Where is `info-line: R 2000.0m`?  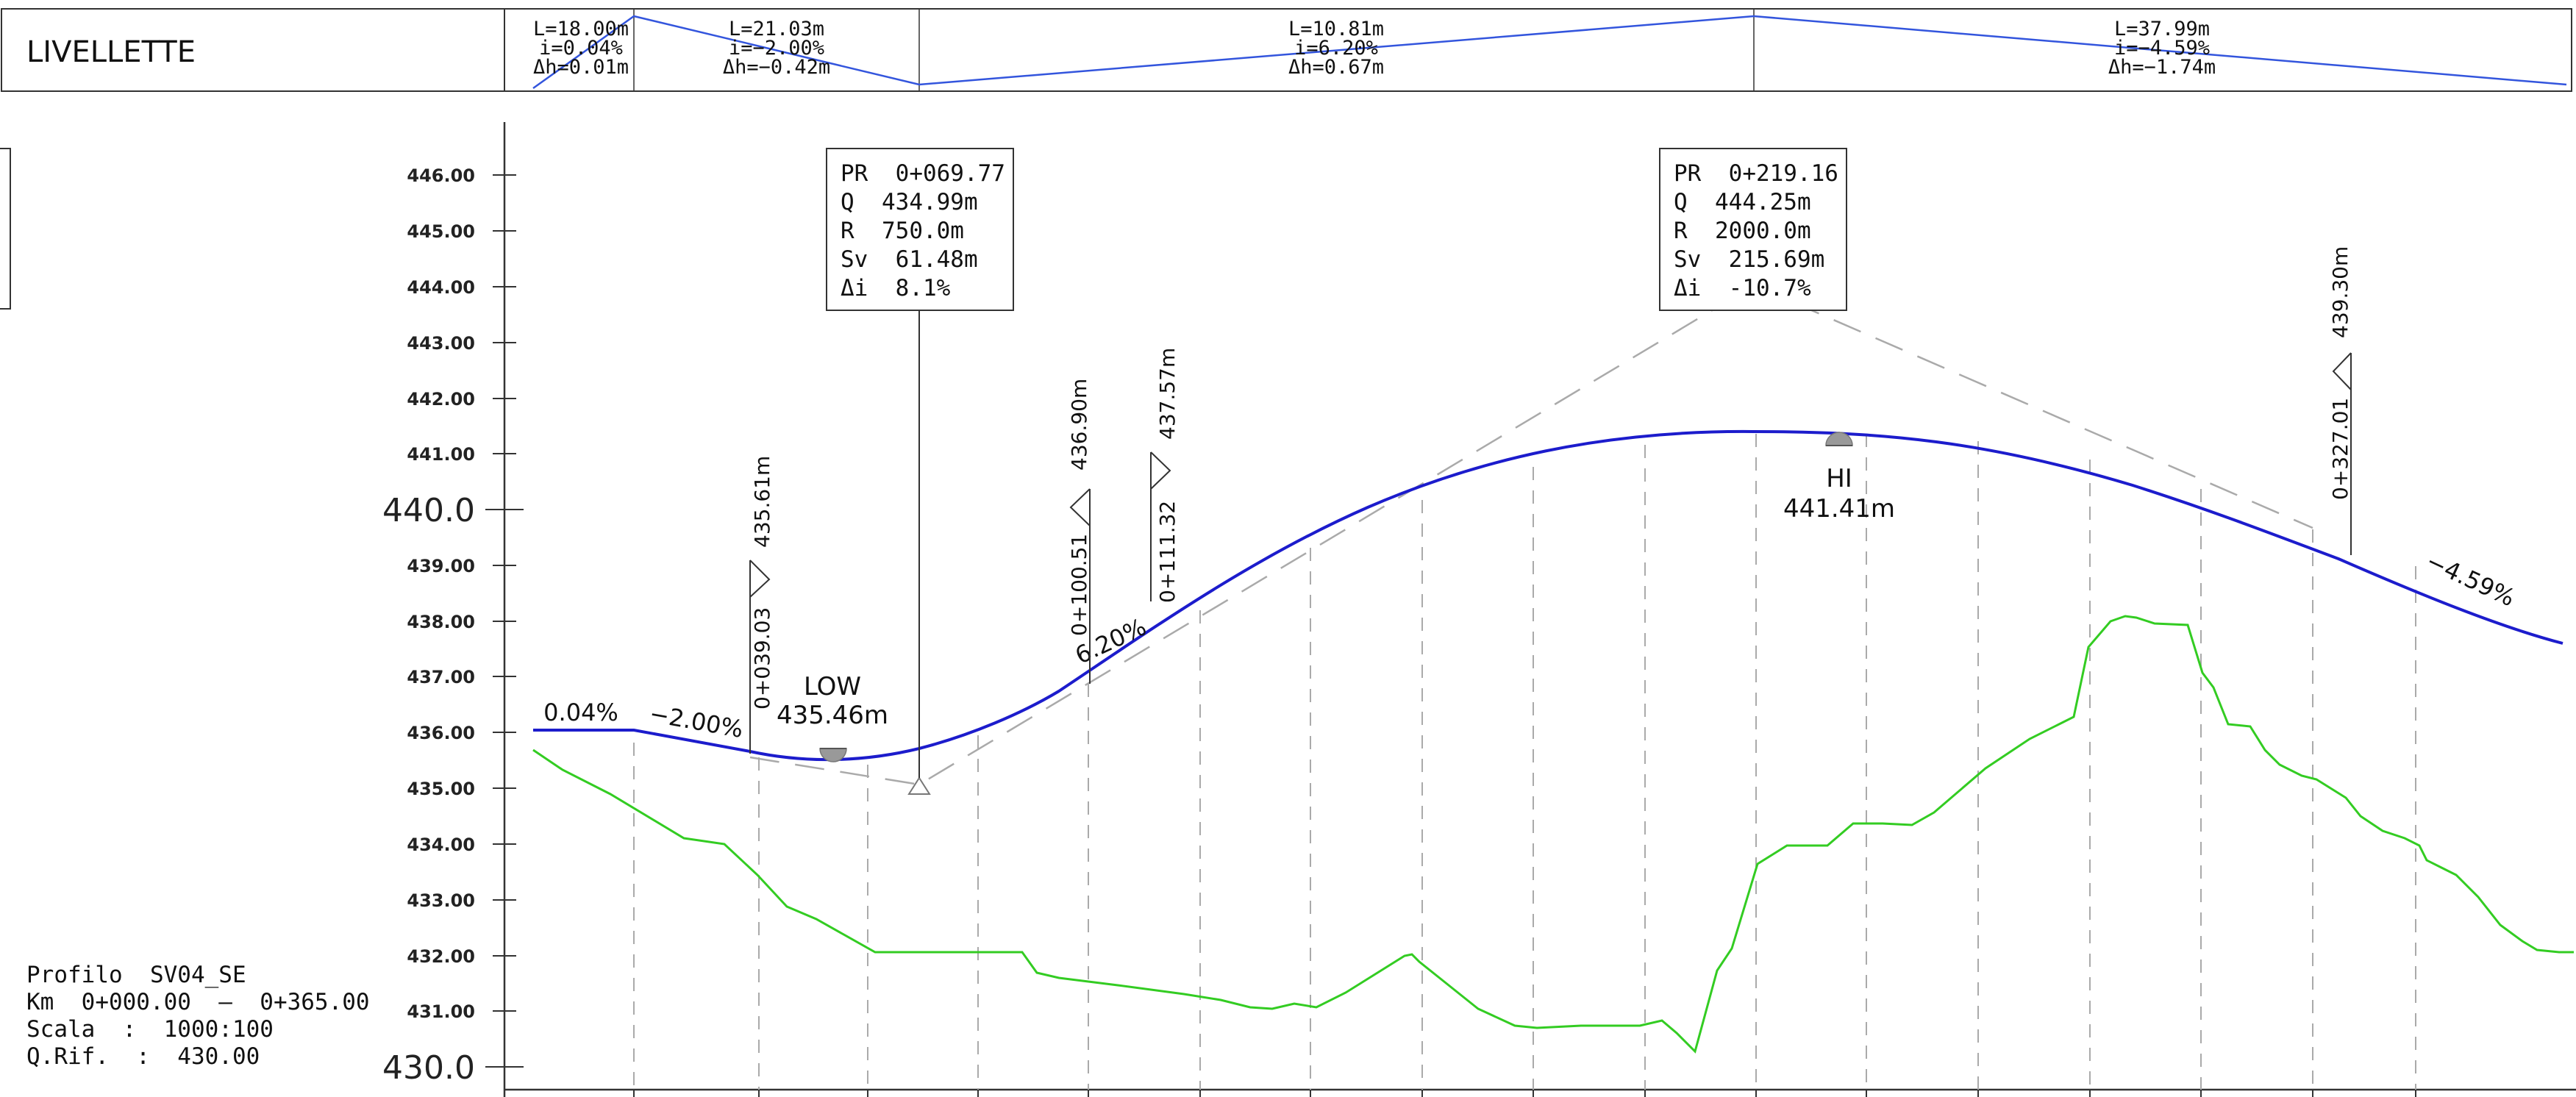 info-line: R 2000.0m is located at coordinates (1742, 231).